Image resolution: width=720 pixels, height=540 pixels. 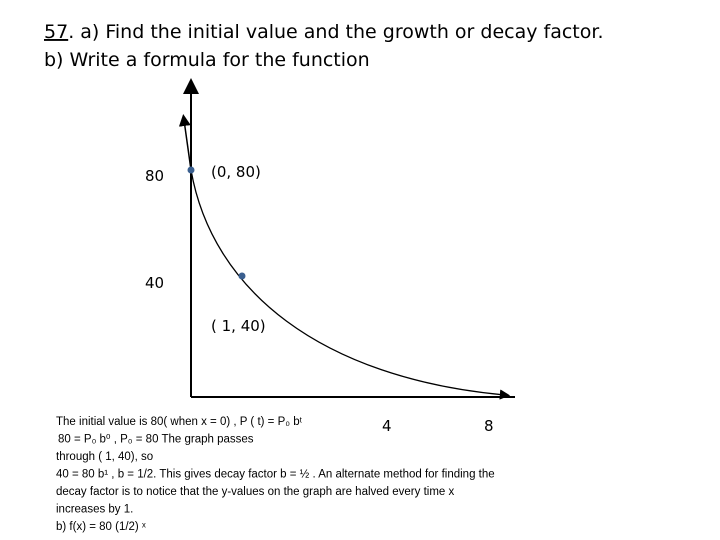 What do you see at coordinates (207, 60) in the screenshot?
I see `title-line-2: b) Write a formula for the function` at bounding box center [207, 60].